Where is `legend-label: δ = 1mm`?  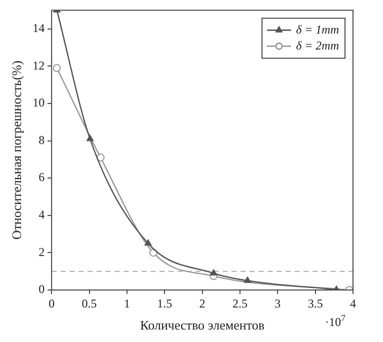 legend-label: δ = 1mm is located at coordinates (318, 29).